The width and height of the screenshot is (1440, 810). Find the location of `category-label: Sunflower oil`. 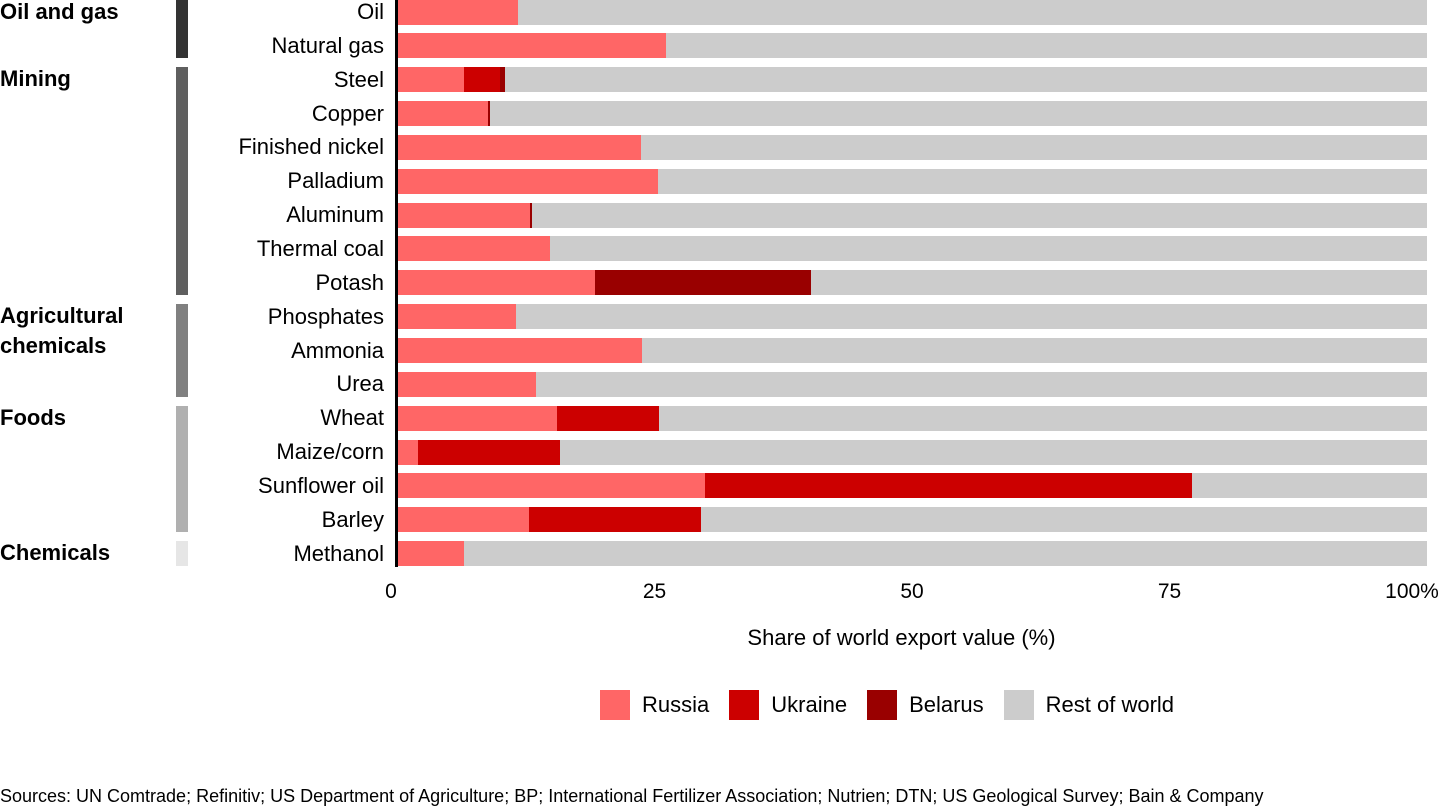

category-label: Sunflower oil is located at coordinates (321, 485).